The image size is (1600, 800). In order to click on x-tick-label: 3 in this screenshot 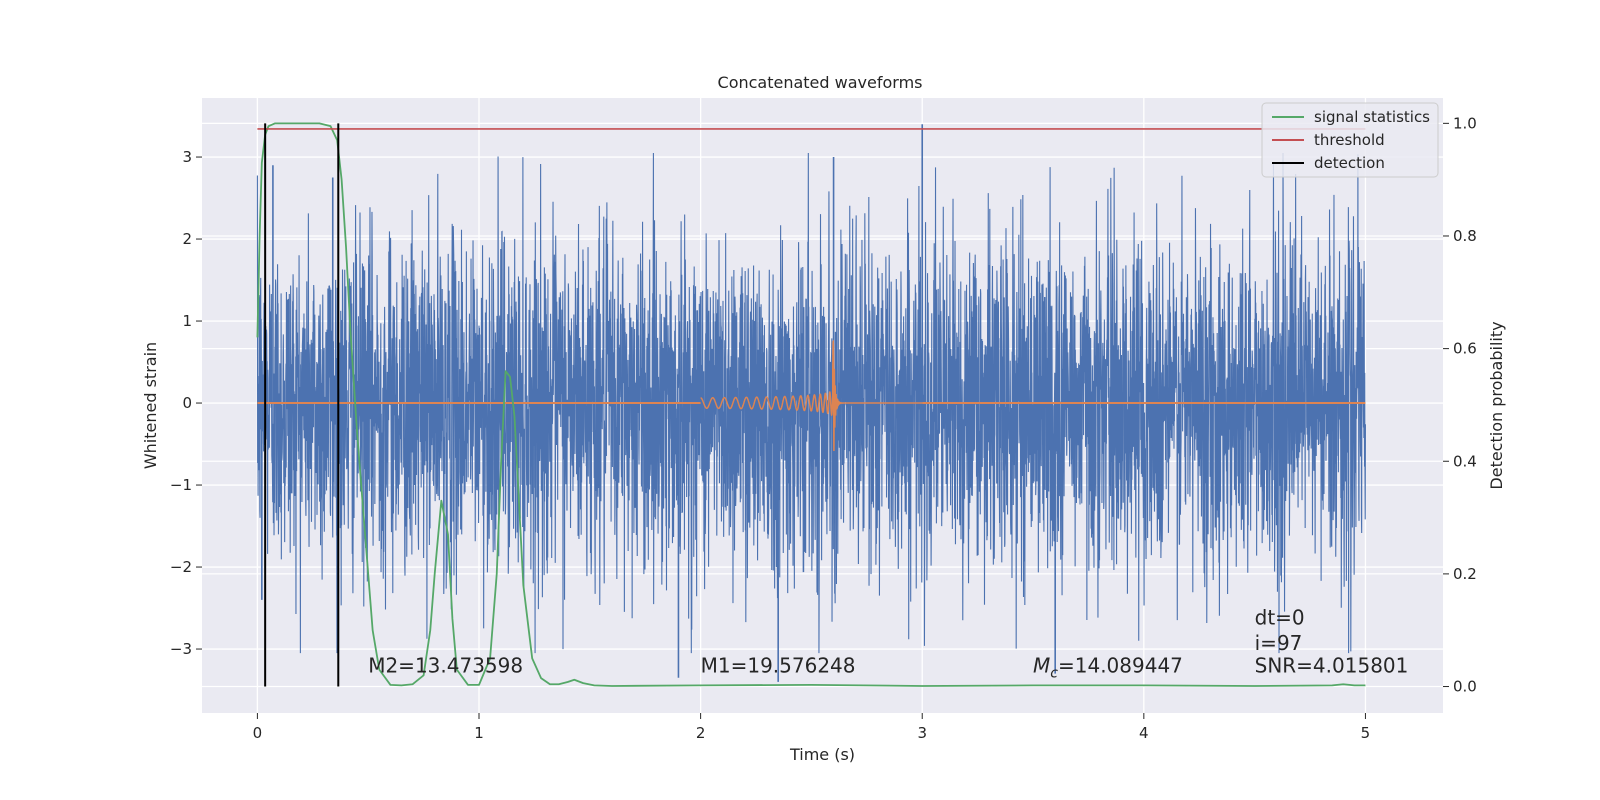, I will do `click(922, 733)`.